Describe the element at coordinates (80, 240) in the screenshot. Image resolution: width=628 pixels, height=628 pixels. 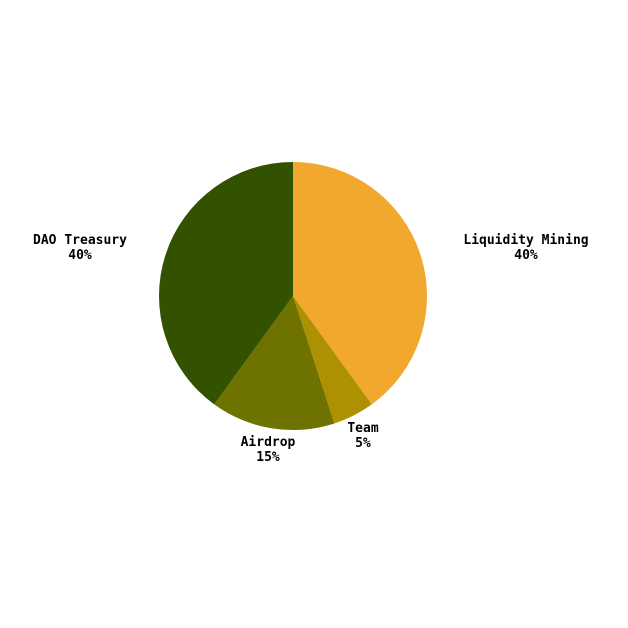
I see `slice-label: DAO Treasury` at that location.